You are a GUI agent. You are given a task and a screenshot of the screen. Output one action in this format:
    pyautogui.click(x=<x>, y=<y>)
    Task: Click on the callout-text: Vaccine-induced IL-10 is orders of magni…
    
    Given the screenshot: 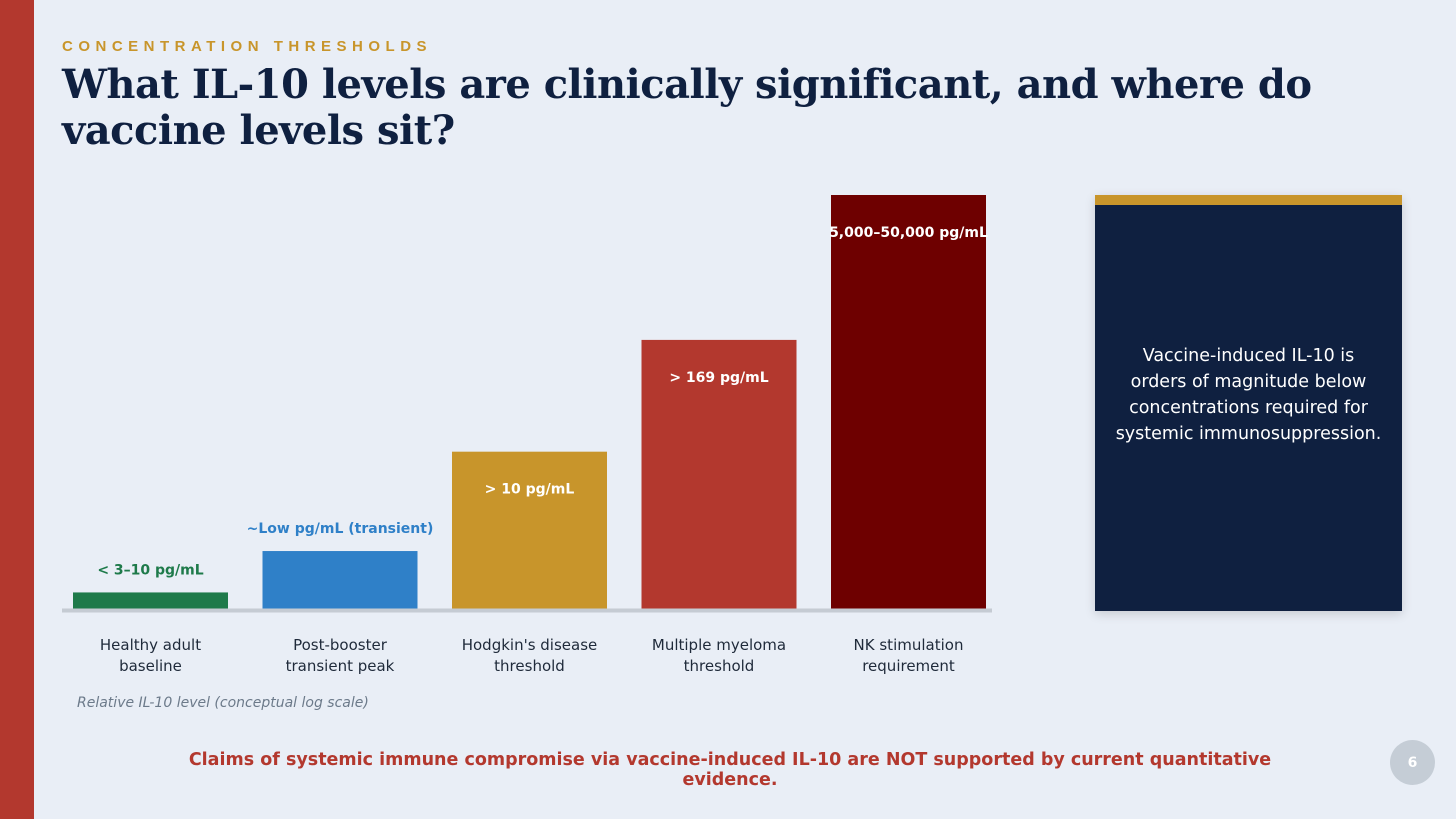 What is the action you would take?
    pyautogui.click(x=1248, y=395)
    